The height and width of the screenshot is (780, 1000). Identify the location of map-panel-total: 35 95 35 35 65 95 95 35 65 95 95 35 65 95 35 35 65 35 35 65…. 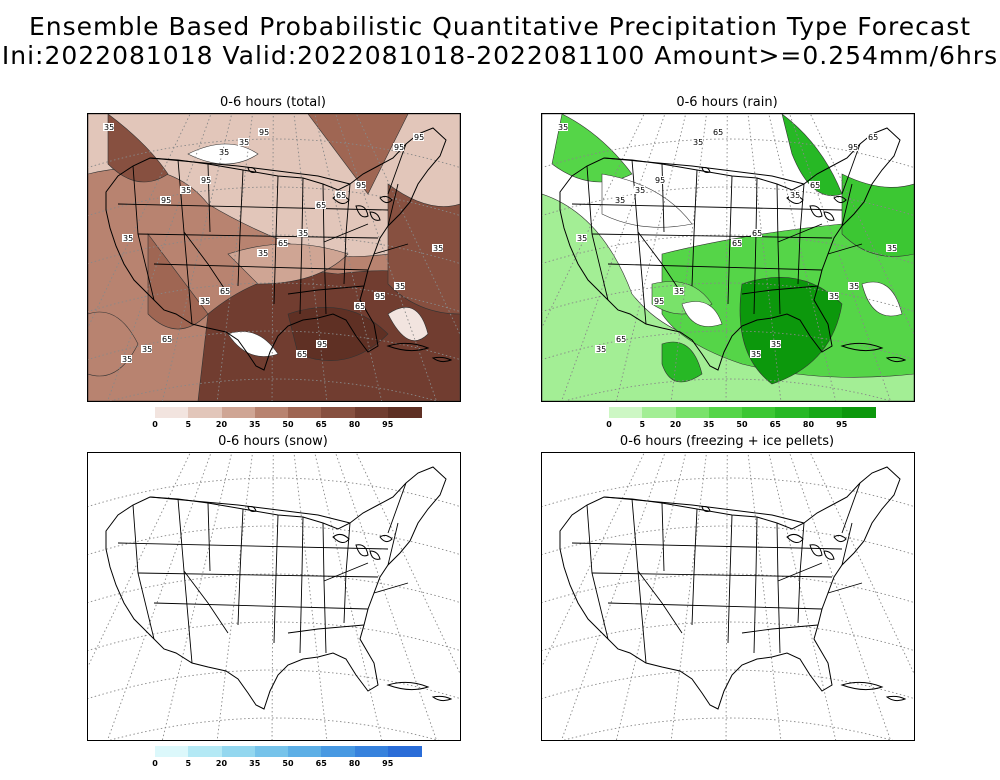
(274, 257).